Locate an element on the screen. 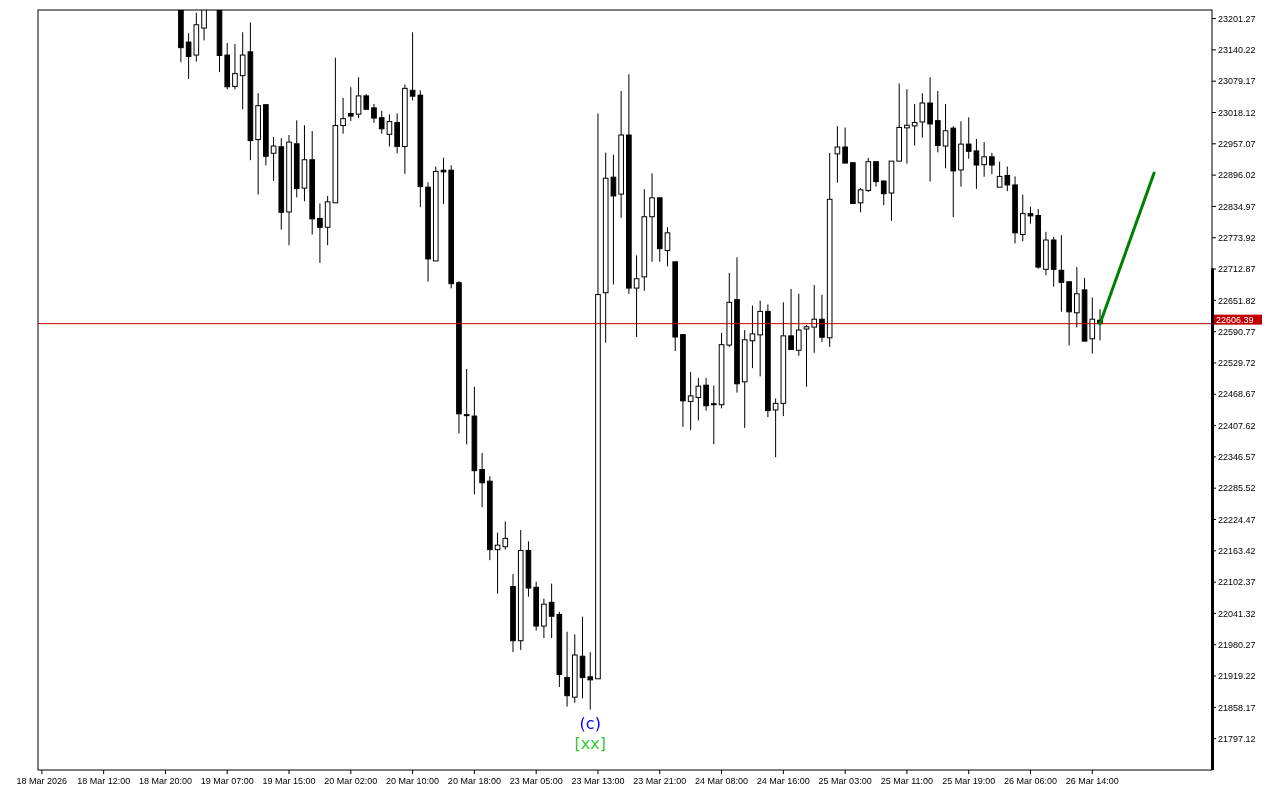 The image size is (1280, 800). x-tick-label: 23 Mar 13:00 is located at coordinates (598, 781).